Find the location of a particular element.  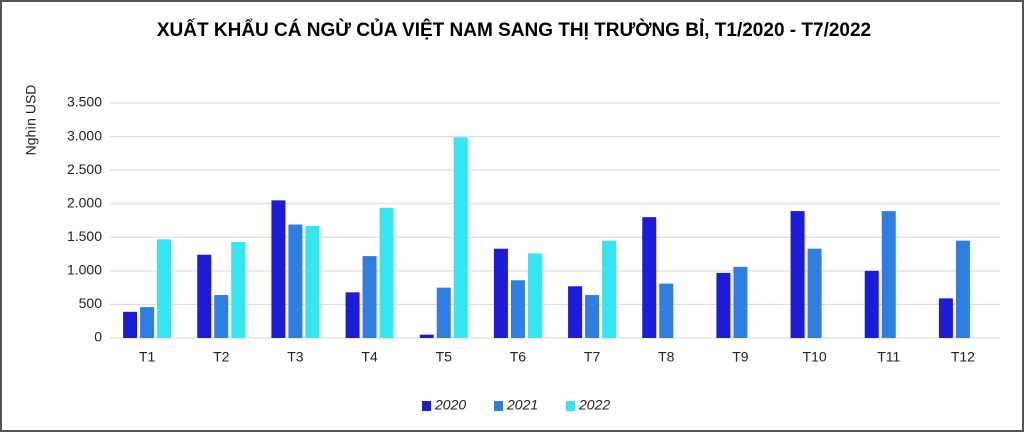

y-axis-label: Nghìn USD is located at coordinates (31, 120).